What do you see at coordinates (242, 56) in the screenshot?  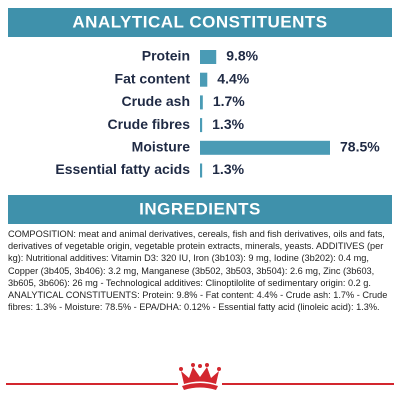 I see `value-label: 9.8%` at bounding box center [242, 56].